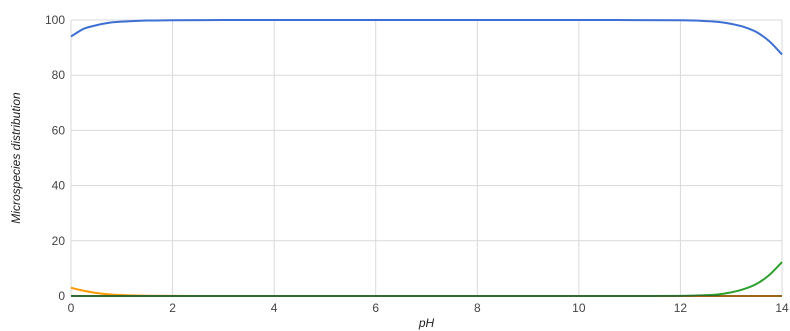  I want to click on x-tick-label: 8, so click(477, 308).